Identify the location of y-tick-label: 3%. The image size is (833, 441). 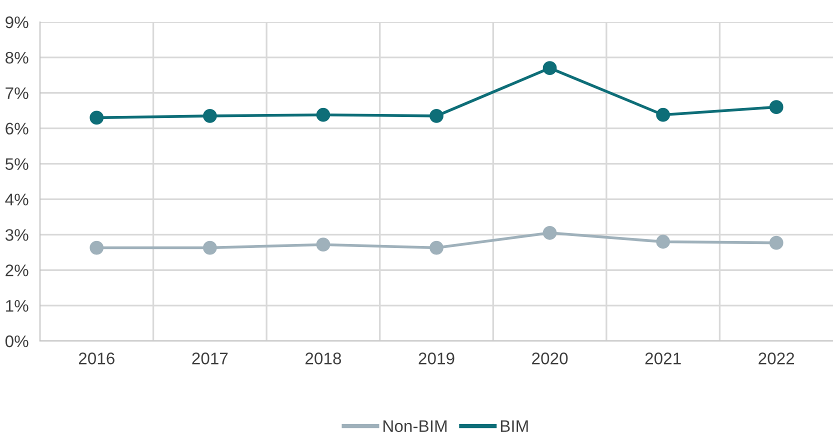
(16, 235).